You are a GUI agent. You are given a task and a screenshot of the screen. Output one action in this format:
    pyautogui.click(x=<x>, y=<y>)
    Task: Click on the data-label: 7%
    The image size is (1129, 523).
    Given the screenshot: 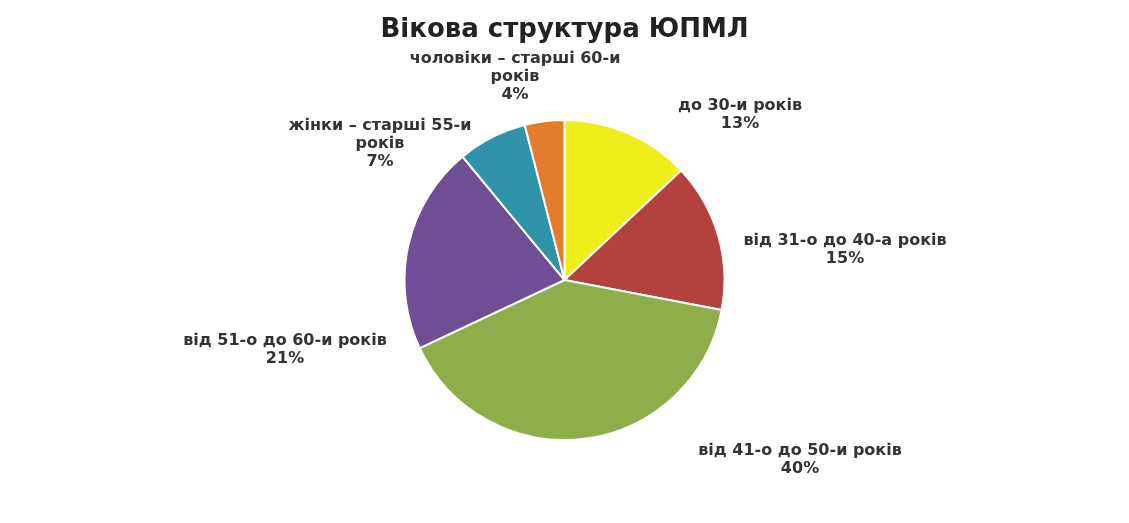 What is the action you would take?
    pyautogui.click(x=380, y=160)
    